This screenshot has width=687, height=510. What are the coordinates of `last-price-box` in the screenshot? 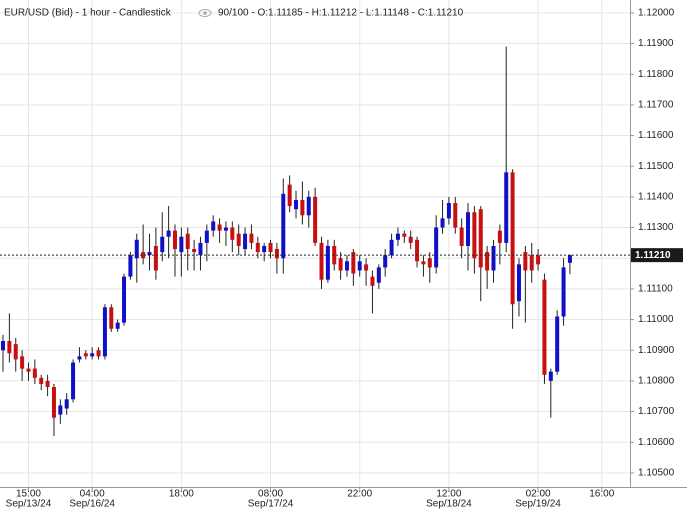 It's located at (657, 255).